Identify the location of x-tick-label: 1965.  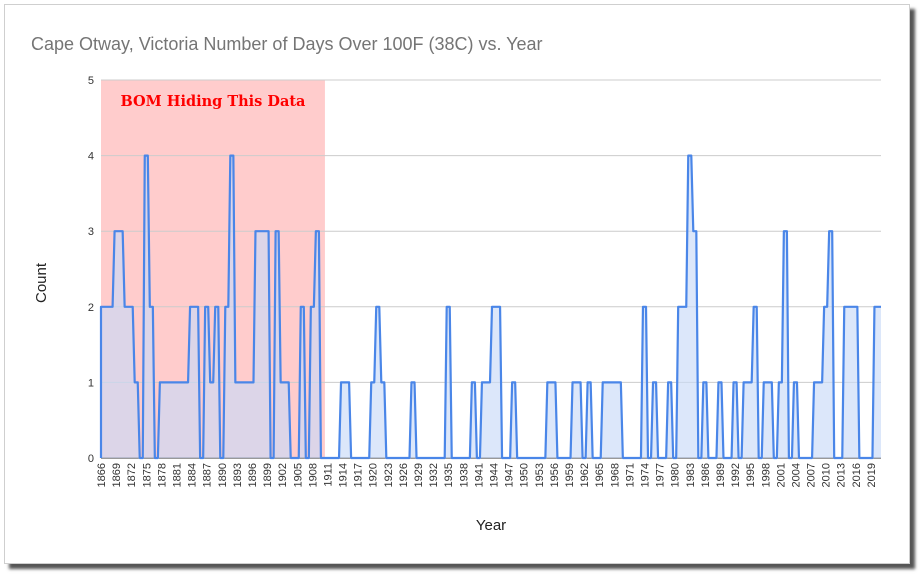
(600, 475).